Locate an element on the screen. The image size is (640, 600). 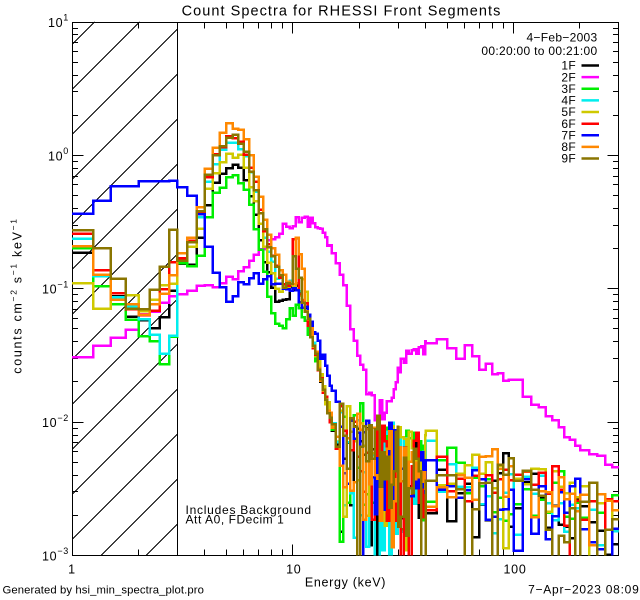
svg-text: Att A0, FDecim 1 is located at coordinates (235, 520).